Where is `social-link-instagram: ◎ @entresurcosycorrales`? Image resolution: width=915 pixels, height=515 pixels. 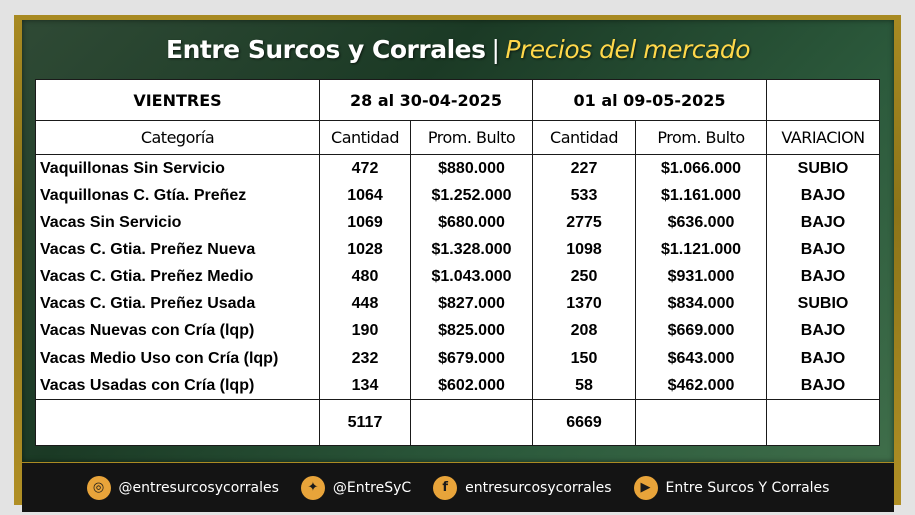
social-link-instagram: ◎ @entresurcosycorrales is located at coordinates (182, 487).